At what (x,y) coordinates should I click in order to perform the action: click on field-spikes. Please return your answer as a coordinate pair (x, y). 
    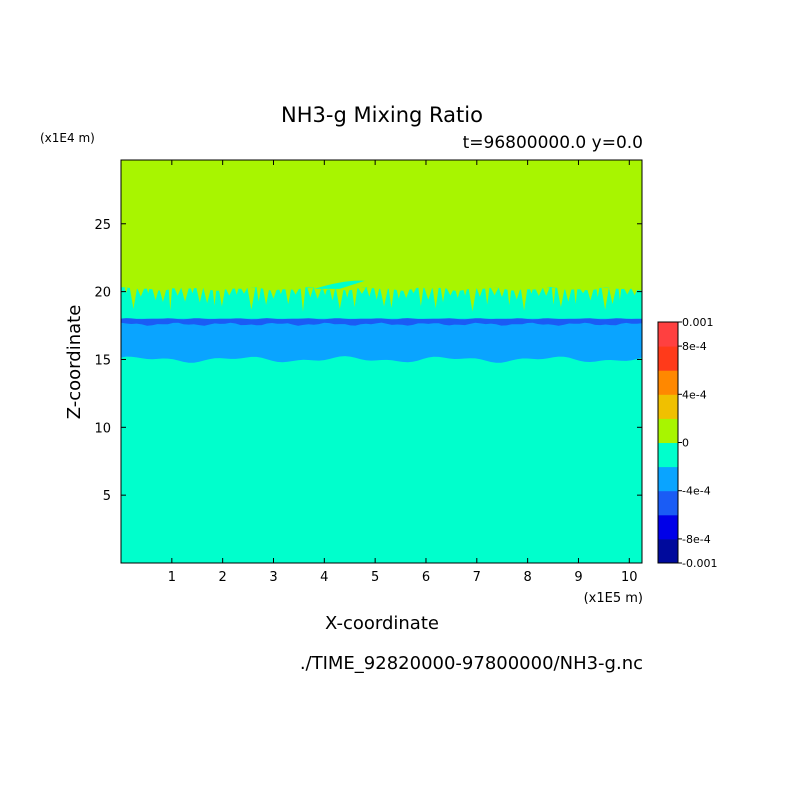
    Looking at the image, I should click on (381, 296).